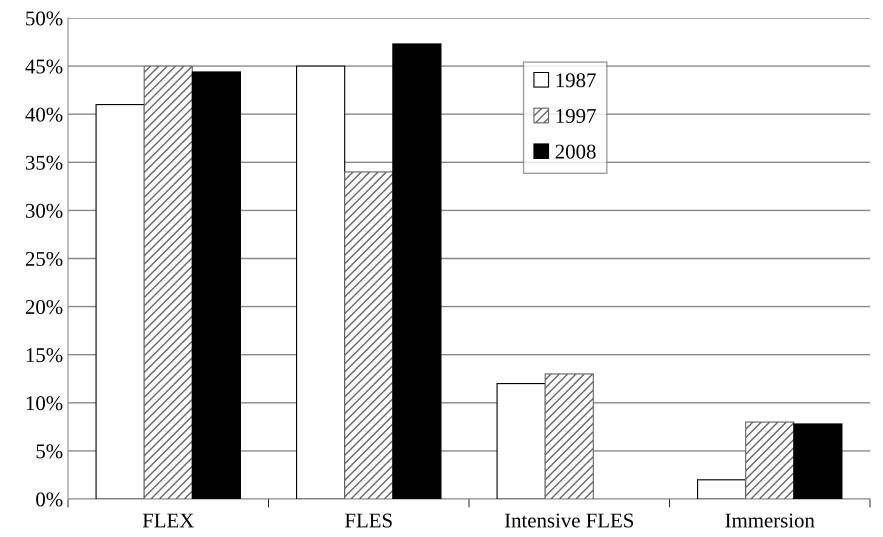 This screenshot has height=537, width=883. Describe the element at coordinates (569, 521) in the screenshot. I see `x-tick-label: Intensive FLES` at that location.